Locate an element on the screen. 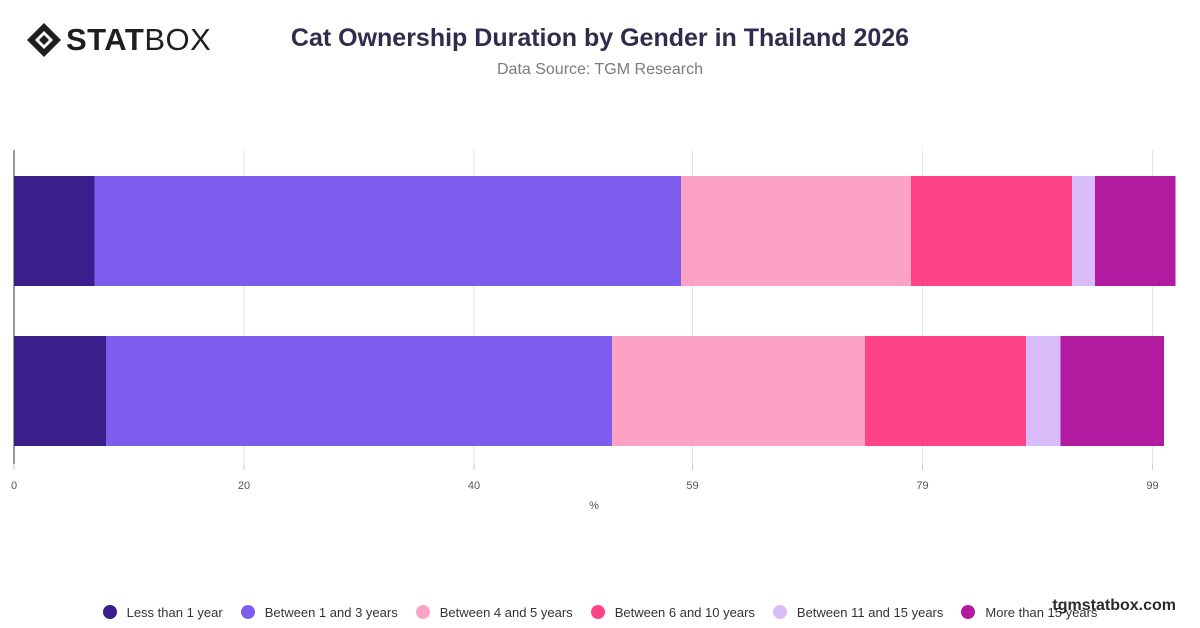 The image size is (1200, 628). legend-item: Between 4 and 5 years is located at coordinates (494, 612).